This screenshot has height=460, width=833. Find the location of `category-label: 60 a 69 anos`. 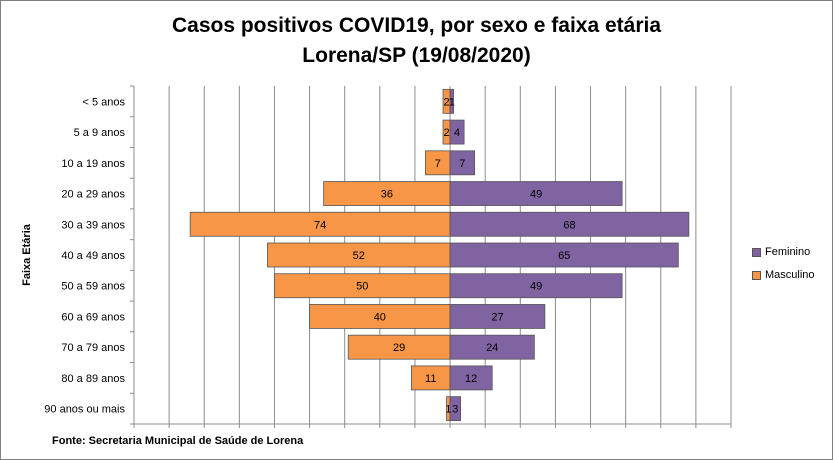

category-label: 60 a 69 anos is located at coordinates (93, 317).